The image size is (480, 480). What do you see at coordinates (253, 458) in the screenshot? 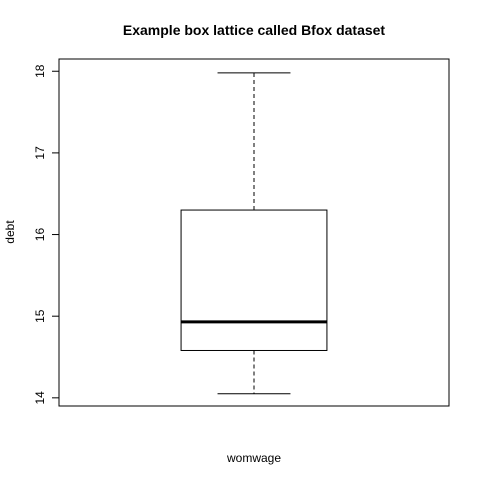
I see `x-axis-label: womwage` at bounding box center [253, 458].